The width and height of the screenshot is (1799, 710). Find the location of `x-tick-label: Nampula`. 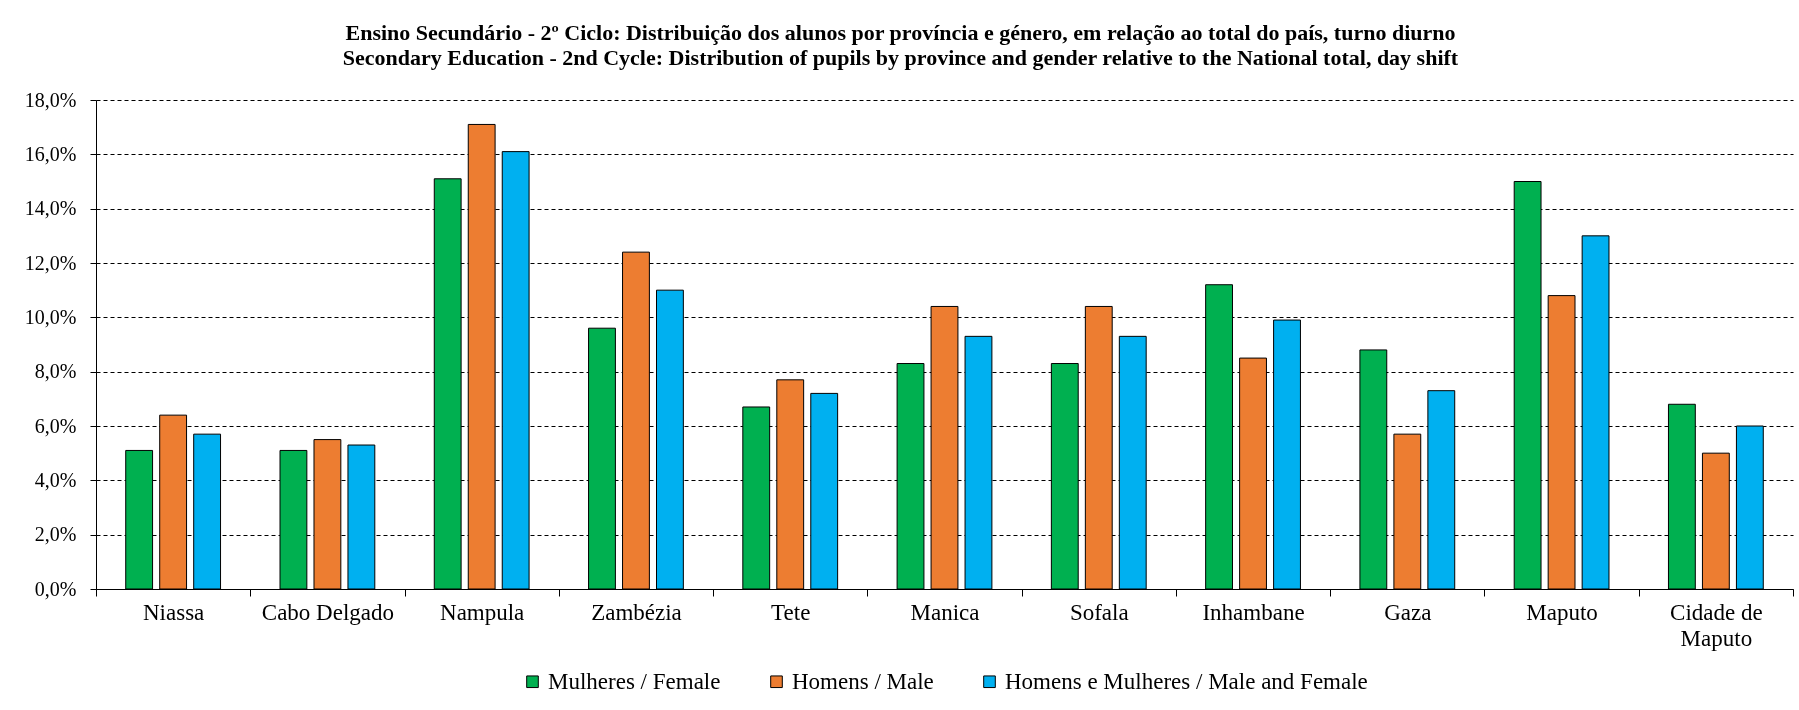

x-tick-label: Nampula is located at coordinates (482, 612).